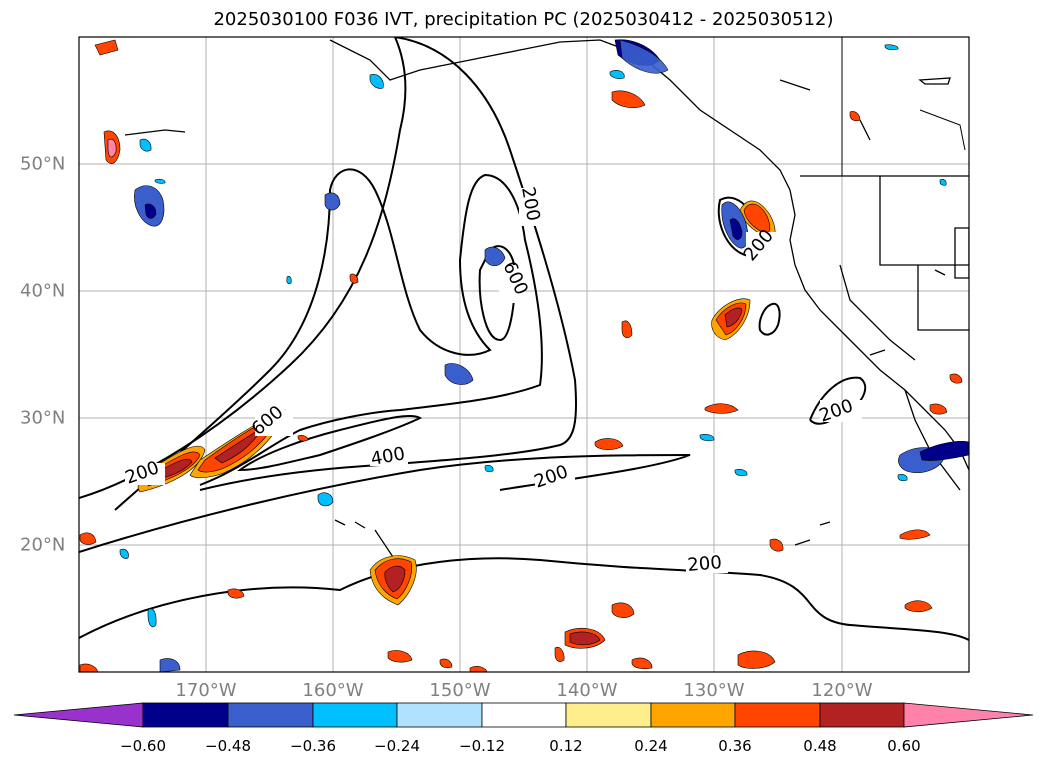  Describe the element at coordinates (714, 690) in the screenshot. I see `lon-label: 130°W` at that location.